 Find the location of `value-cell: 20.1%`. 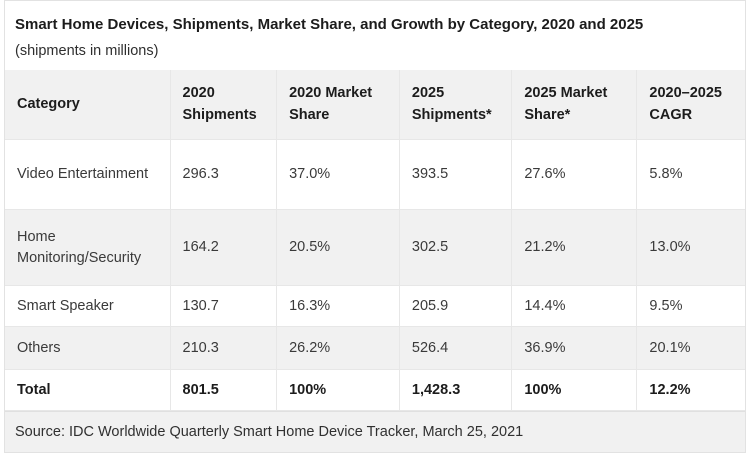

value-cell: 20.1% is located at coordinates (690, 348).